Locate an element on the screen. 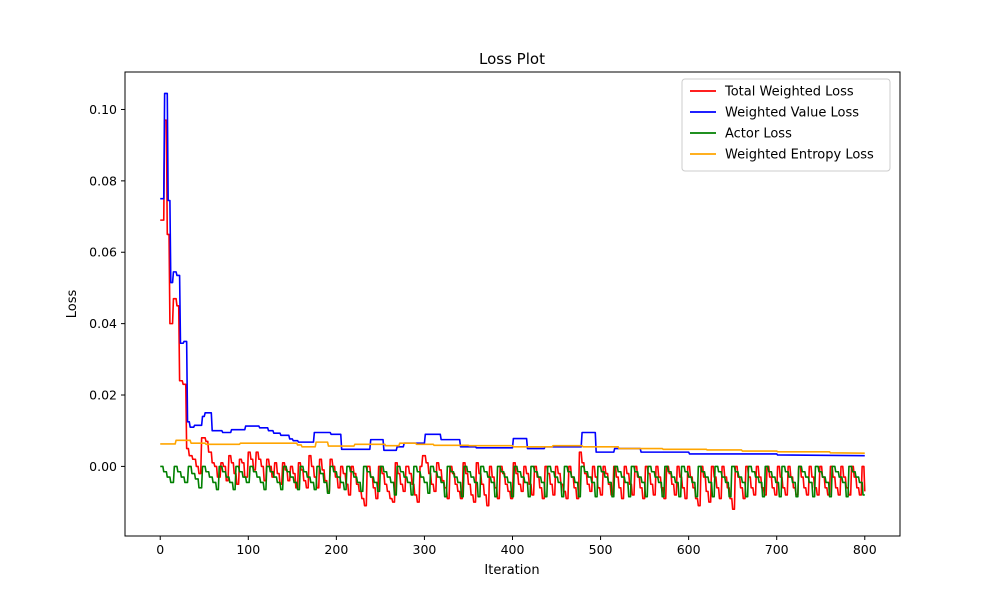 The height and width of the screenshot is (600, 1000). x-tick-label: 400 is located at coordinates (513, 549).